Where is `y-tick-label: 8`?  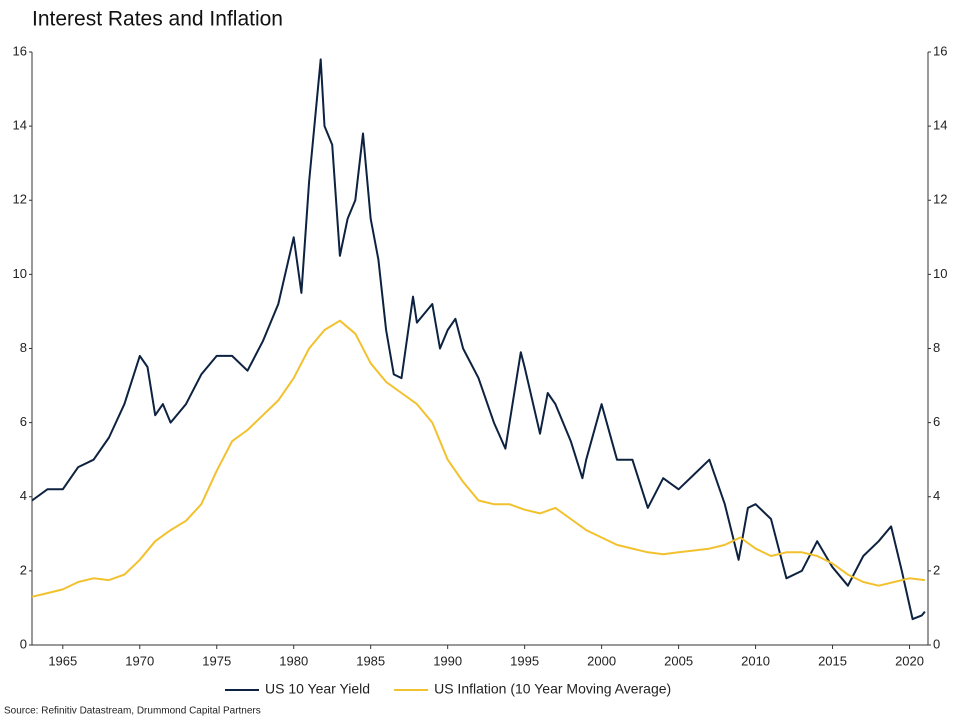 y-tick-label: 8 is located at coordinates (23, 347).